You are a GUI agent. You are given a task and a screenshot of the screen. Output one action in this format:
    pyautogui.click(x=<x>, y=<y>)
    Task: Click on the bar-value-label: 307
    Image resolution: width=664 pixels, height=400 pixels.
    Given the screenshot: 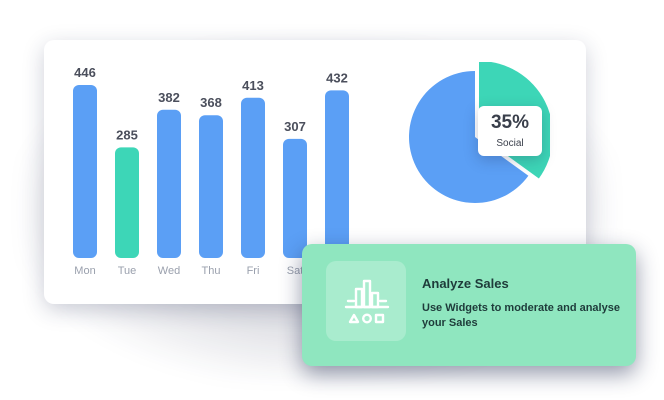 What is the action you would take?
    pyautogui.click(x=295, y=126)
    